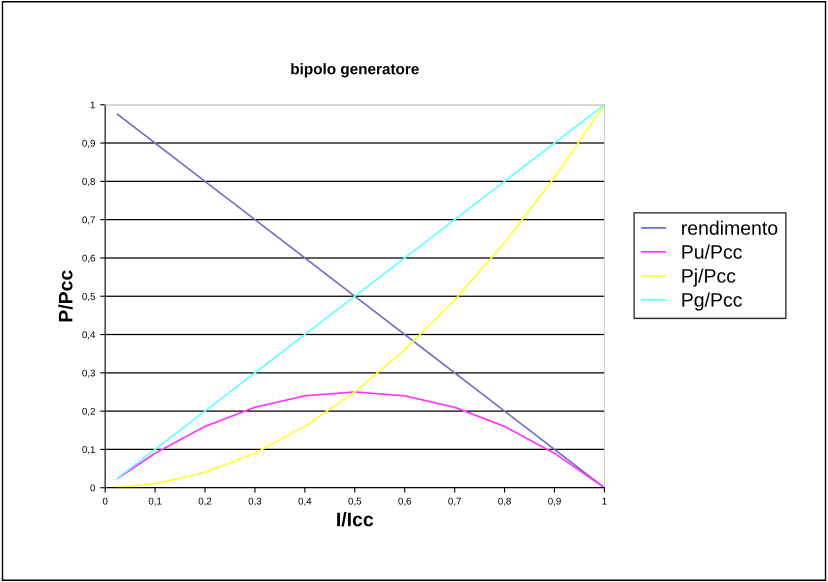 The image size is (828, 582). What do you see at coordinates (360, 439) in the screenshot?
I see `line-series` at bounding box center [360, 439].